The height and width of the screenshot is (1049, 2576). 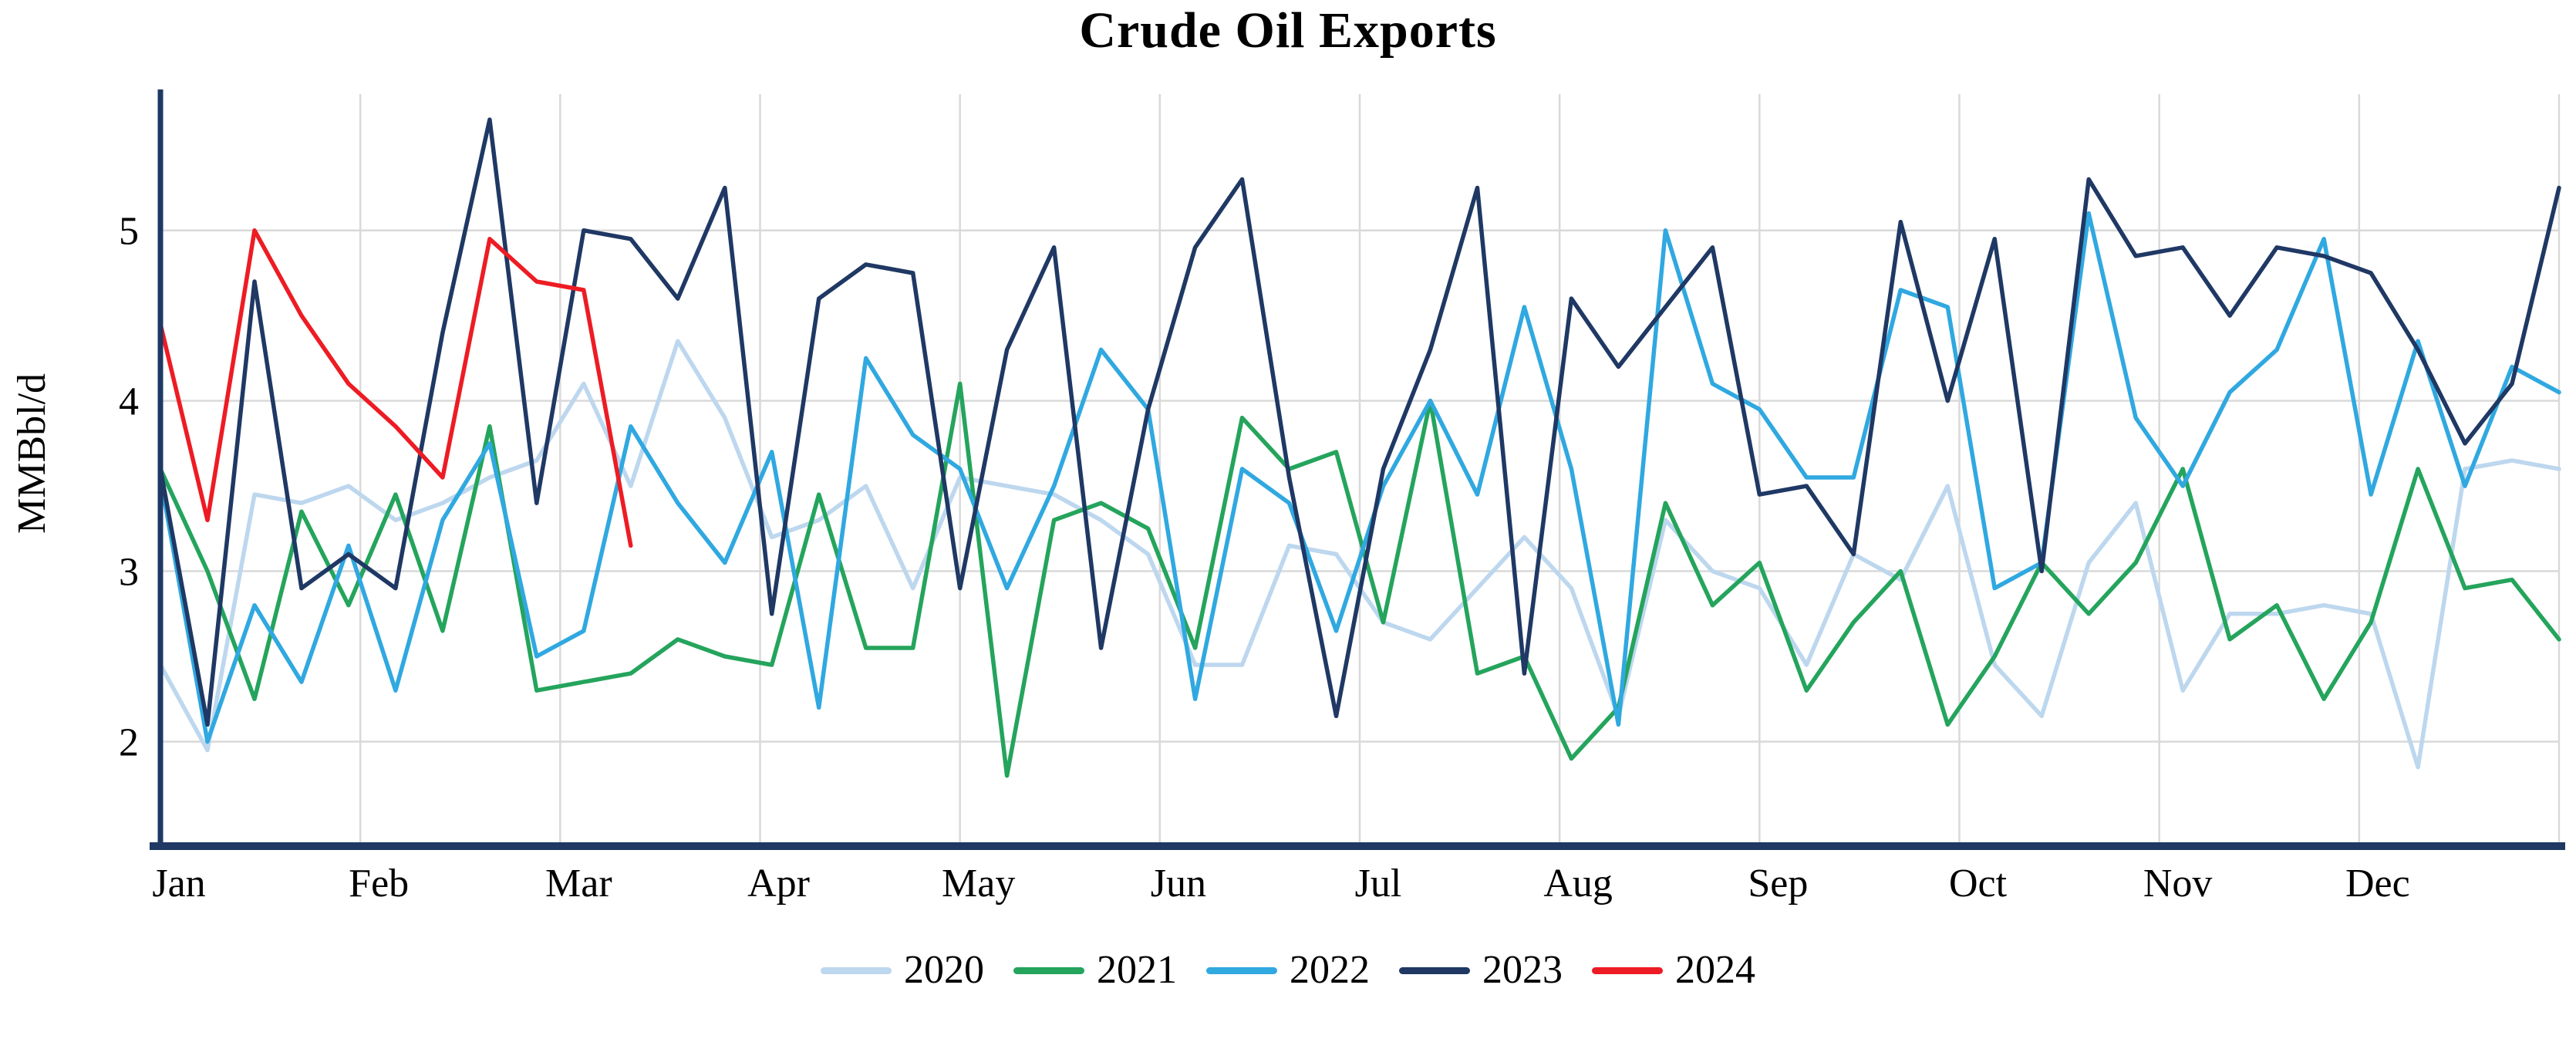 I want to click on x-tick-label-jul: Jul, so click(x=1378, y=884).